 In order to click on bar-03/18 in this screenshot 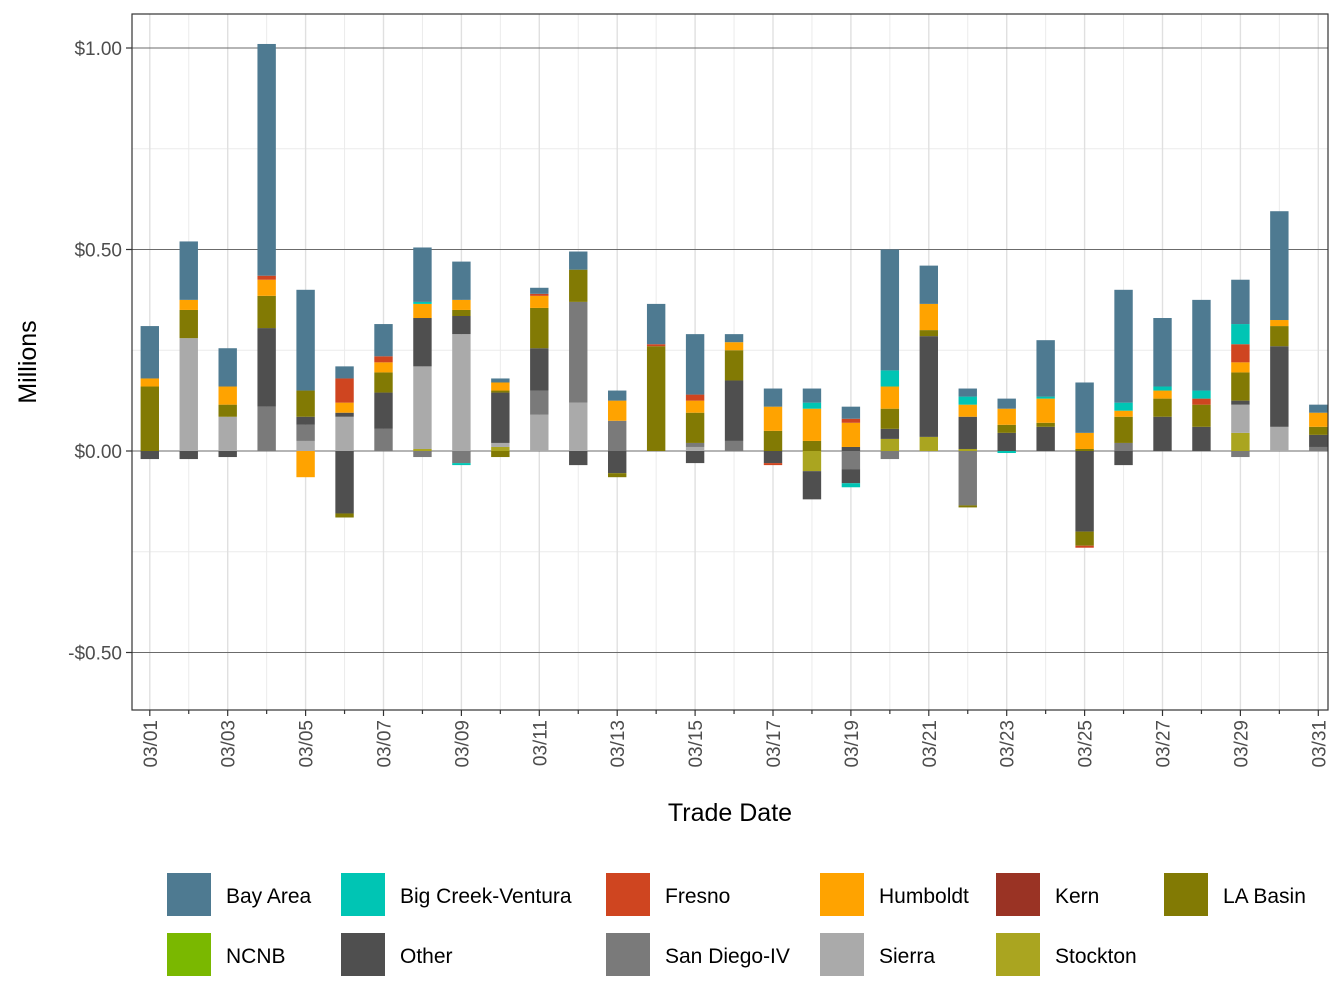, I will do `click(812, 444)`.